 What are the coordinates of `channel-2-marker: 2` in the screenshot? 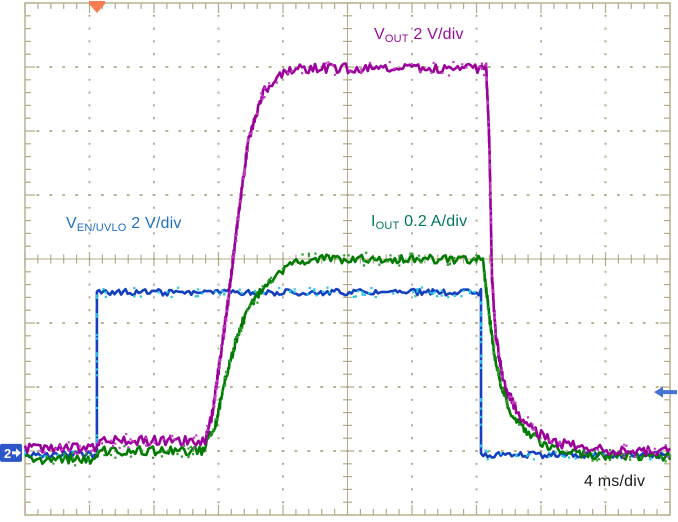 It's located at (11, 452).